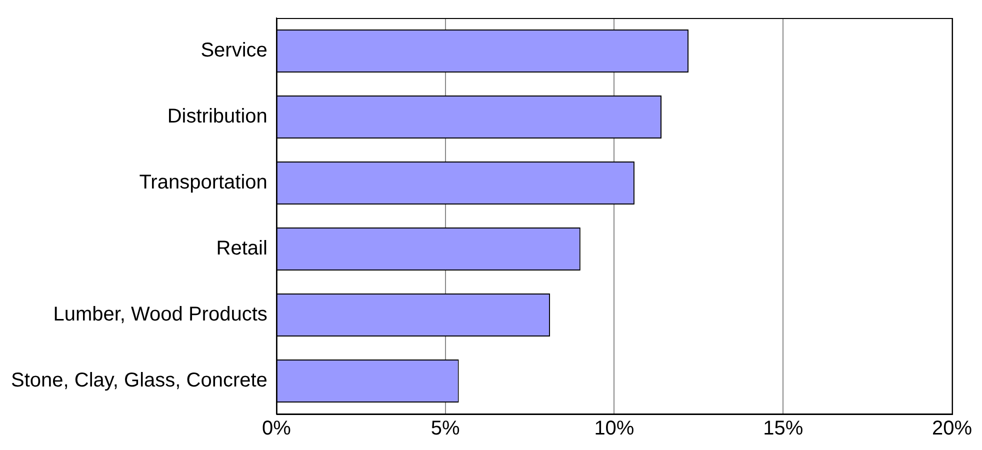  What do you see at coordinates (614, 429) in the screenshot?
I see `x-tick-label: 10%` at bounding box center [614, 429].